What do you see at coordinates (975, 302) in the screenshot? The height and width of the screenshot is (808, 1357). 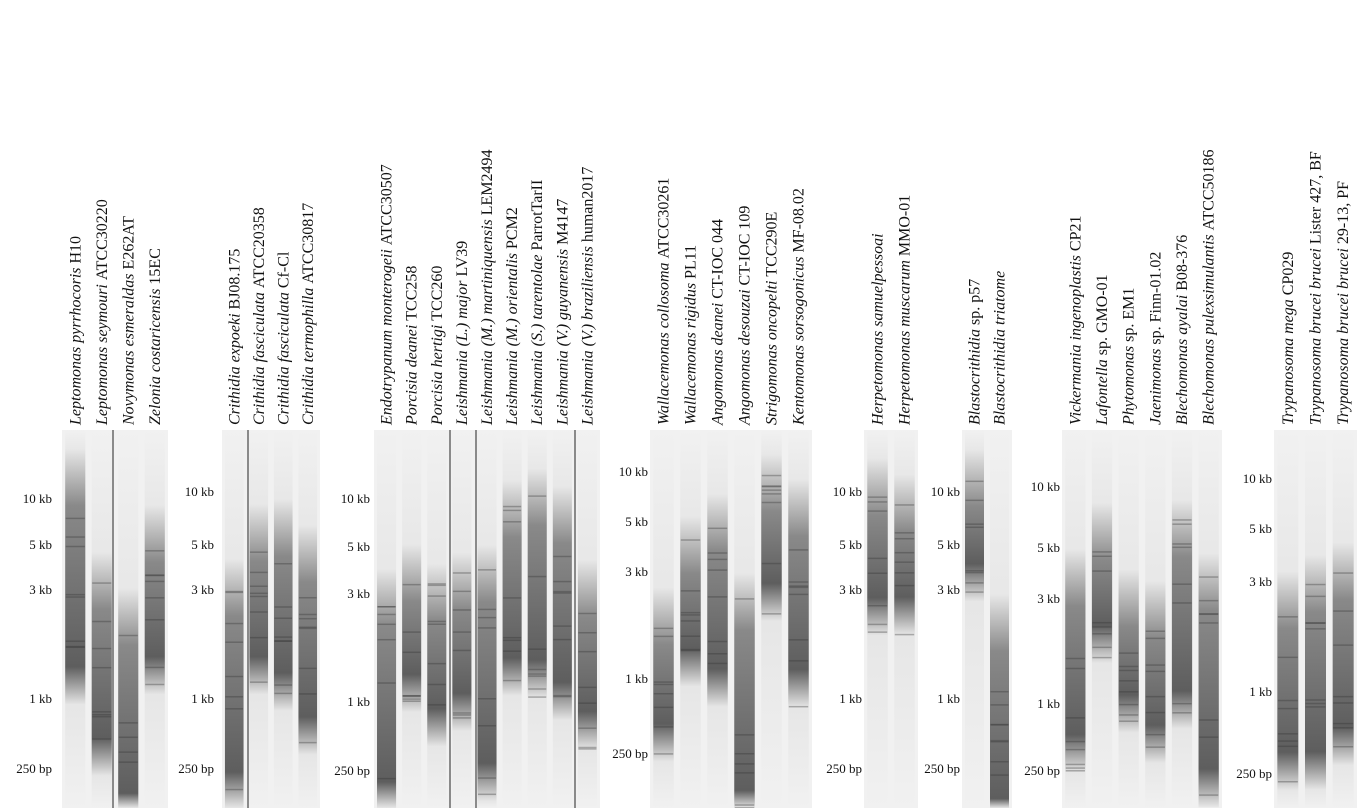 I see `strain: sp. p57` at bounding box center [975, 302].